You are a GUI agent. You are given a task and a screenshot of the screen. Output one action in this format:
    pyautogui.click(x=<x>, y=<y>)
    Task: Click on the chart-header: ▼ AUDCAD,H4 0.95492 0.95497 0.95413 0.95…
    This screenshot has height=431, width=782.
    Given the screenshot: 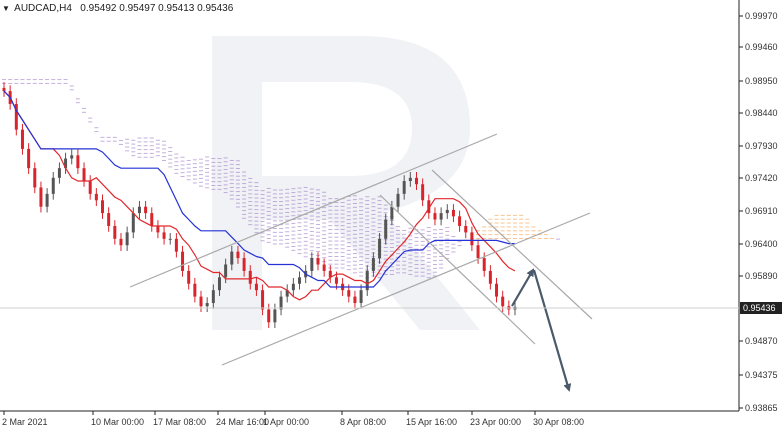 What is the action you would take?
    pyautogui.click(x=117, y=8)
    